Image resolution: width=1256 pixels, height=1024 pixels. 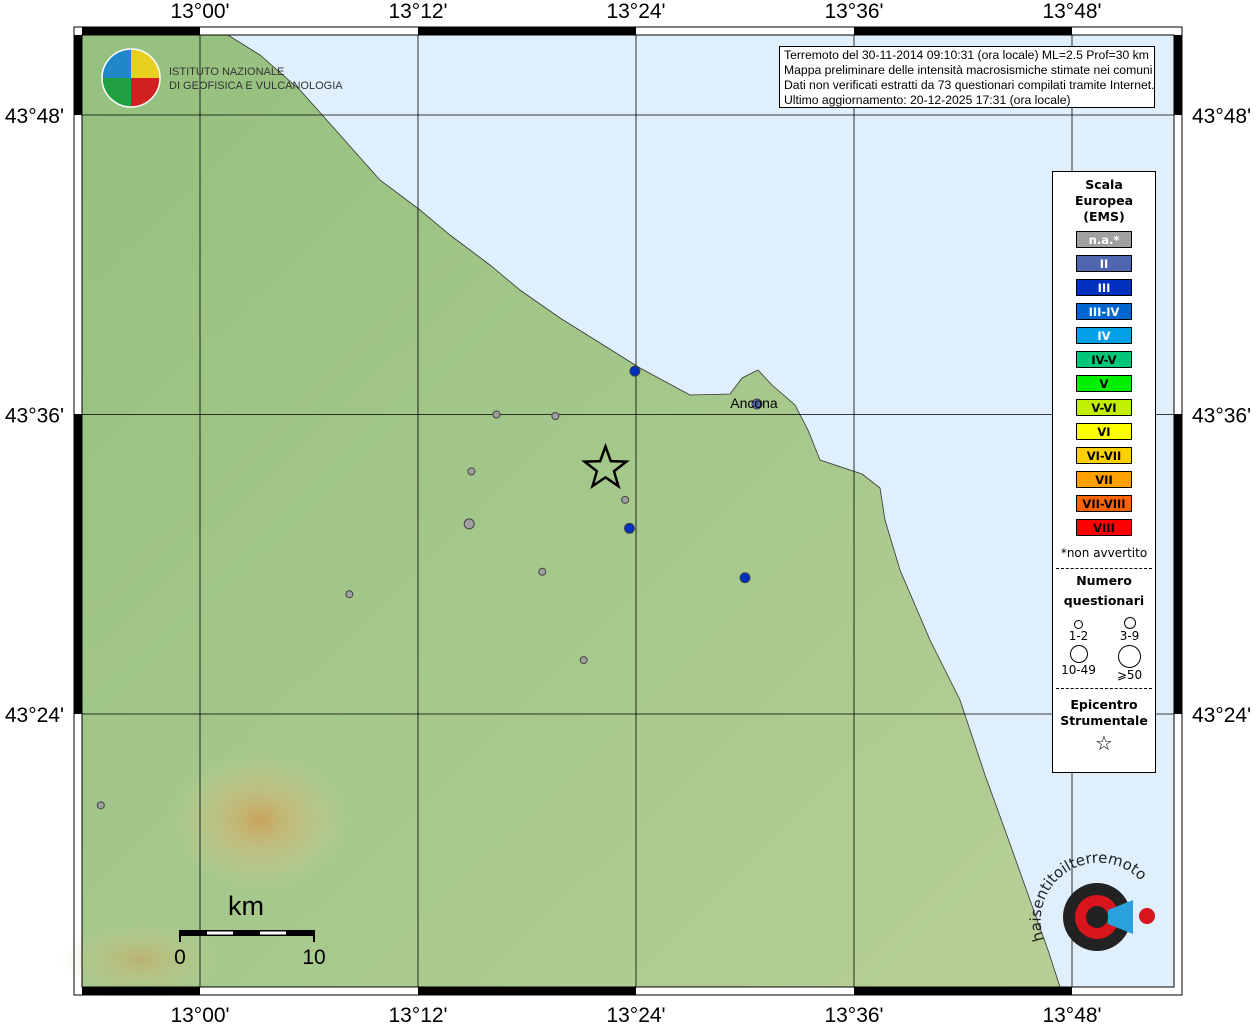 What do you see at coordinates (1104, 553) in the screenshot?
I see `legend-note: *non avvertito` at bounding box center [1104, 553].